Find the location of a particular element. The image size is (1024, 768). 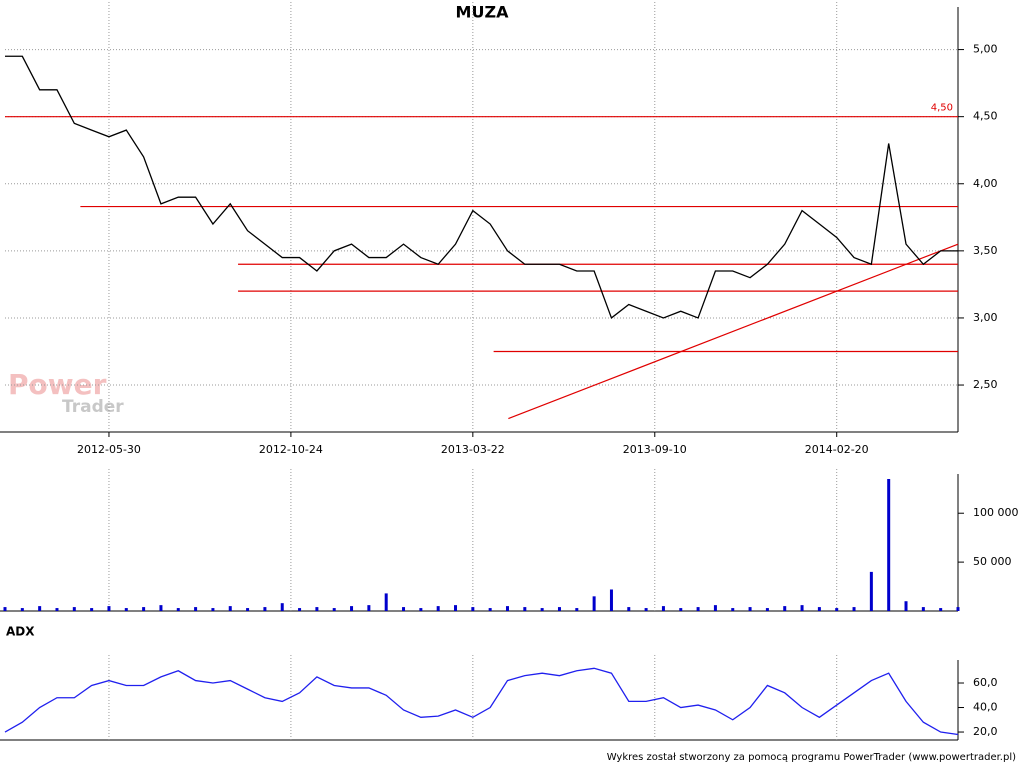

x-tick-label: 2012-05-30 is located at coordinates (109, 449).